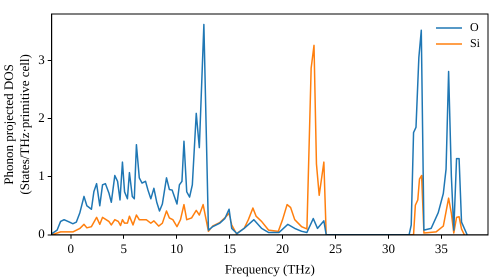 The image size is (500, 280). I want to click on y-tick-label: 3, so click(41, 59).